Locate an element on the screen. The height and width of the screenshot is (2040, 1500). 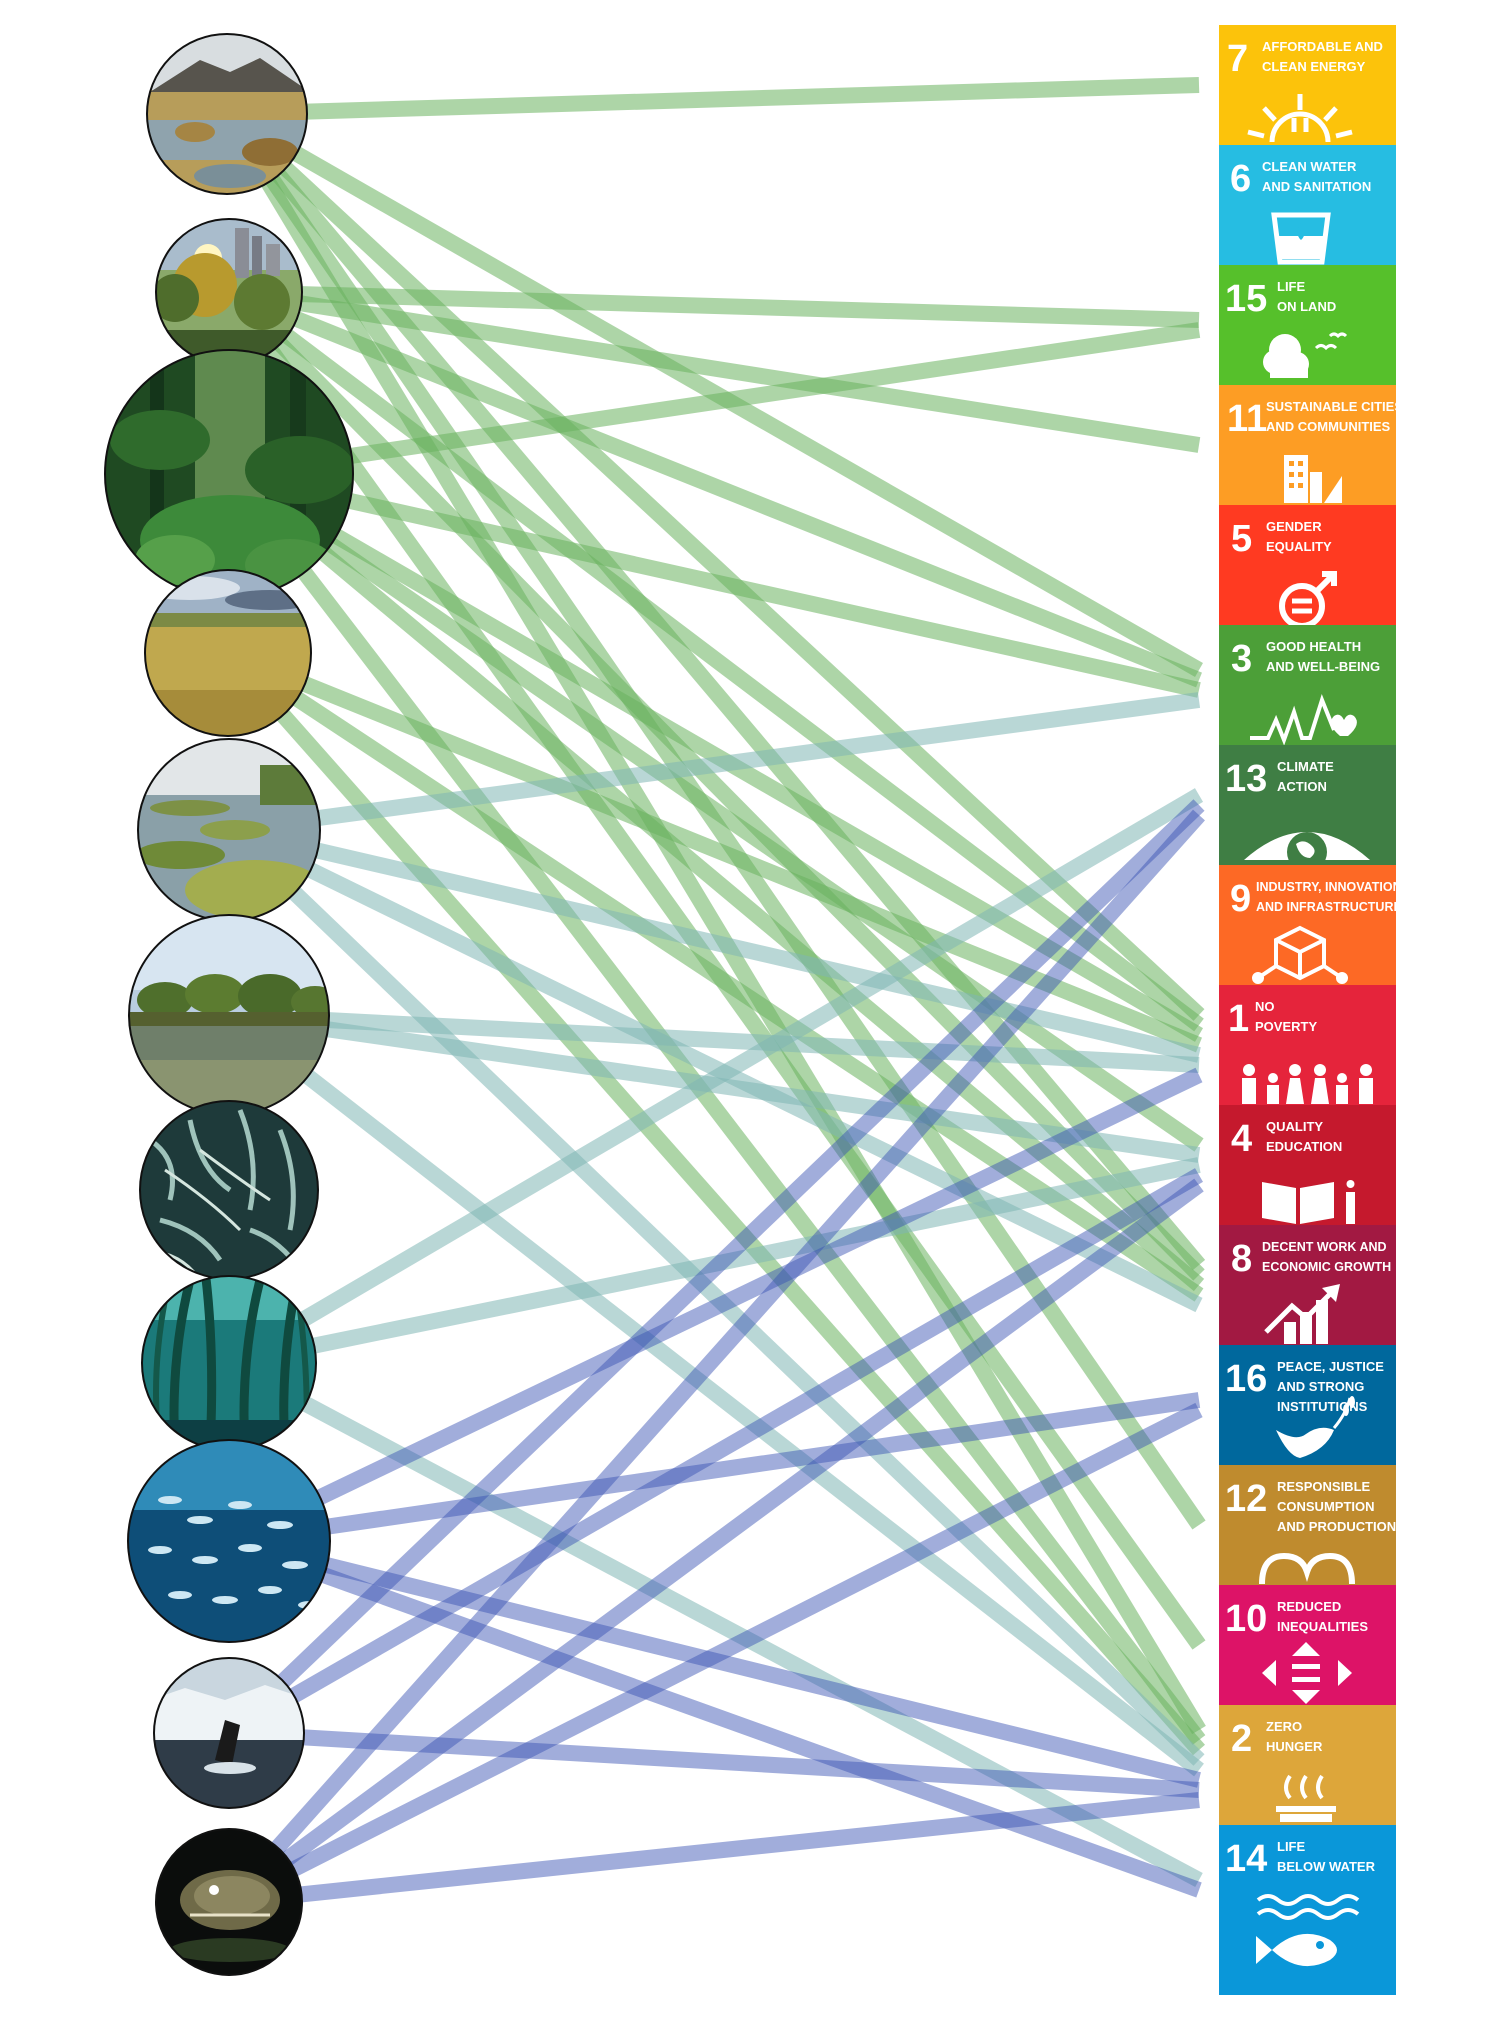
sdg-tile-8: 8 DECENT WORK AND ECONOMIC GROWTH is located at coordinates (1307, 1285).